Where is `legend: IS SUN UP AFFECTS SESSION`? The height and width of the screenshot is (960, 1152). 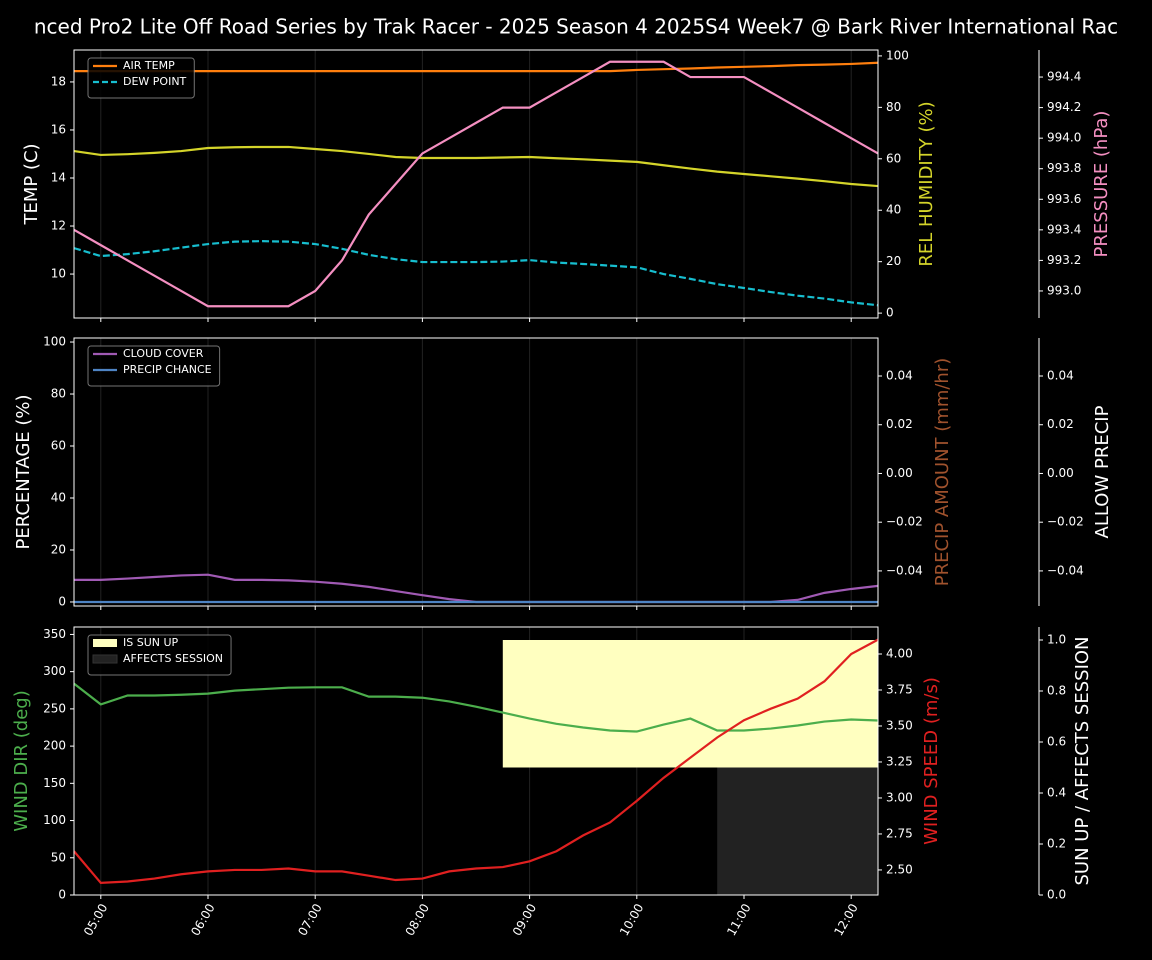 legend: IS SUN UP AFFECTS SESSION is located at coordinates (159, 655).